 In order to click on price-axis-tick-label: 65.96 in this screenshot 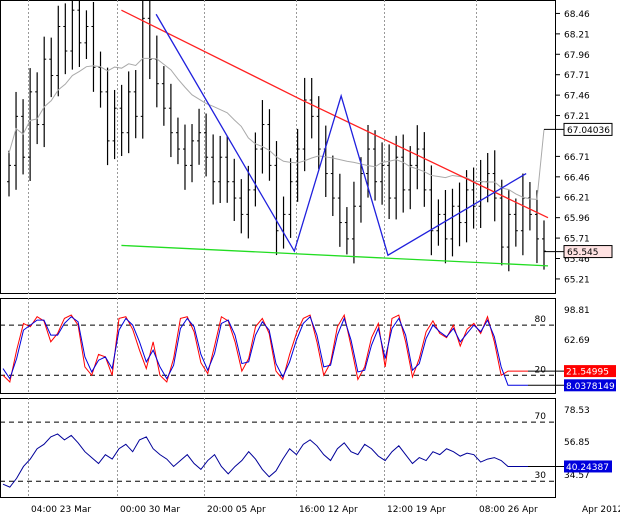, I will do `click(577, 219)`.